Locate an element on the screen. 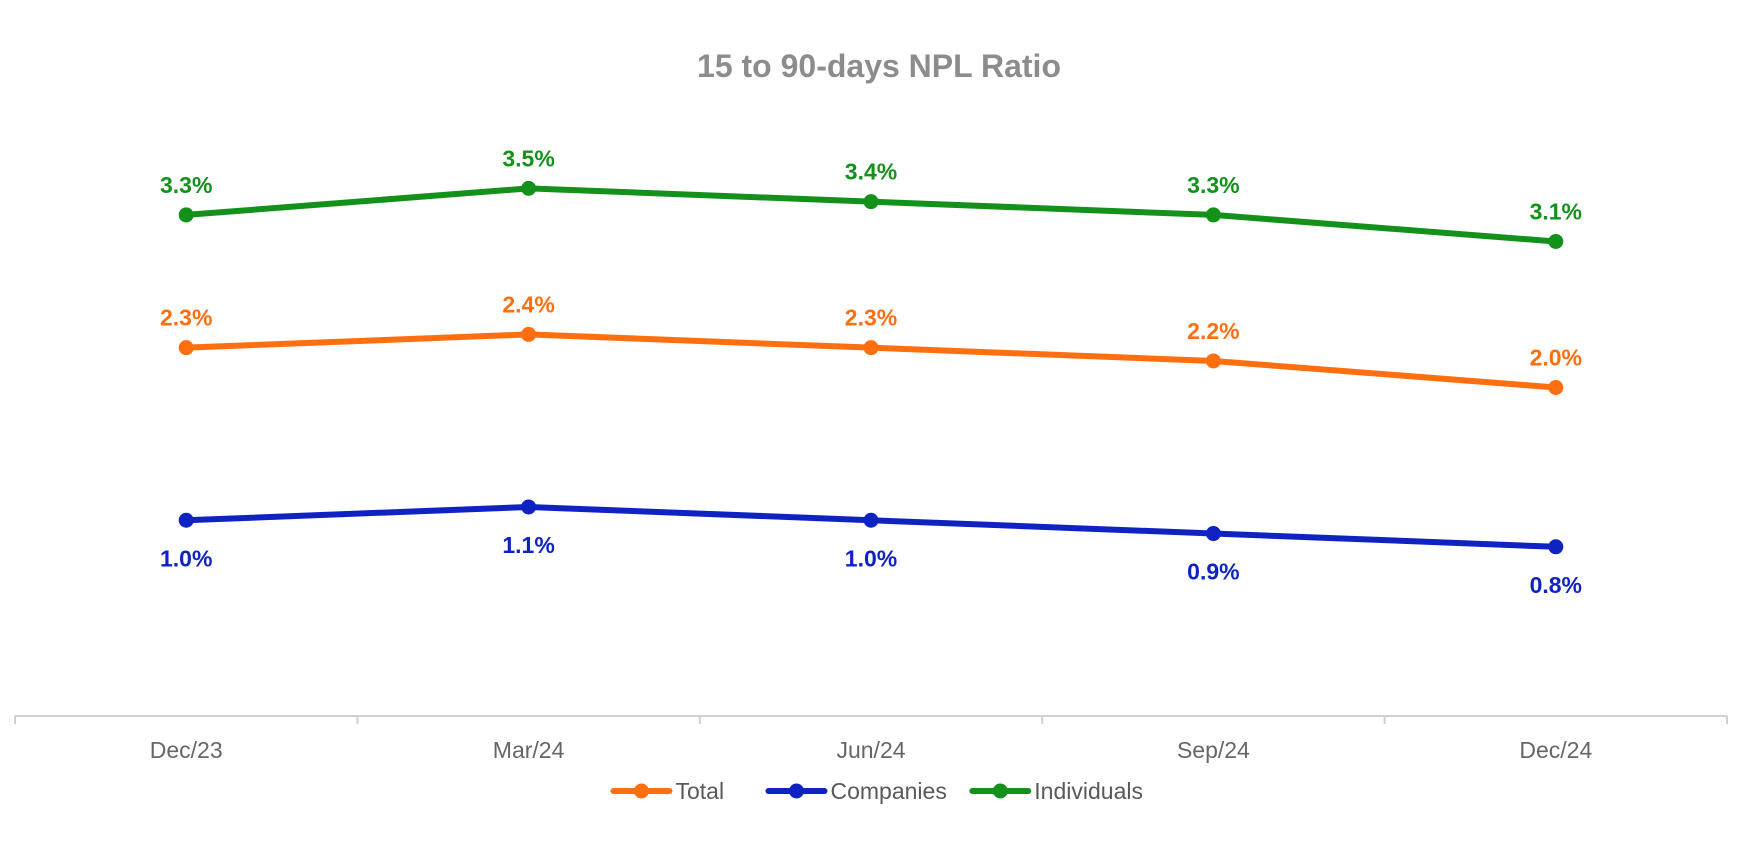 The height and width of the screenshot is (846, 1759). data-label-individuals: 3.5% is located at coordinates (528, 158).